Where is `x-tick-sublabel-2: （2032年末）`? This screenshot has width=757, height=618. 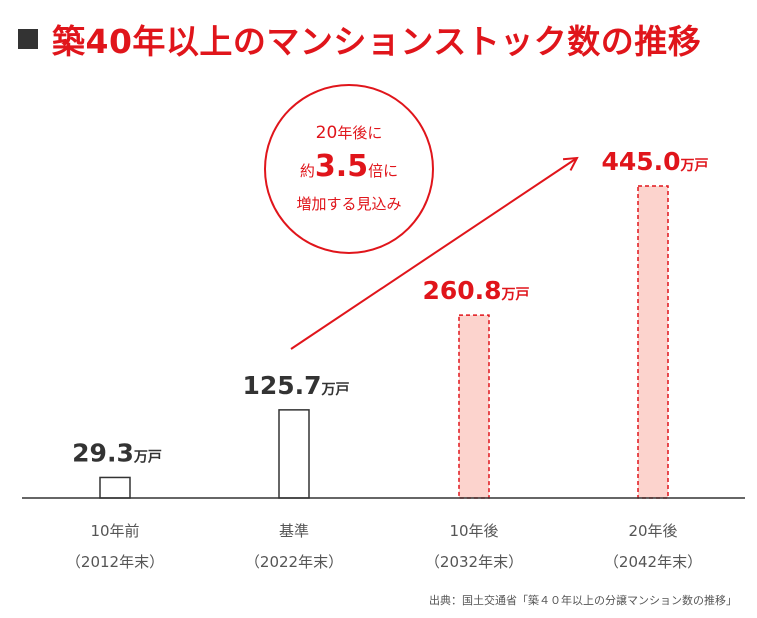 x-tick-sublabel-2: （2032年末） is located at coordinates (474, 562).